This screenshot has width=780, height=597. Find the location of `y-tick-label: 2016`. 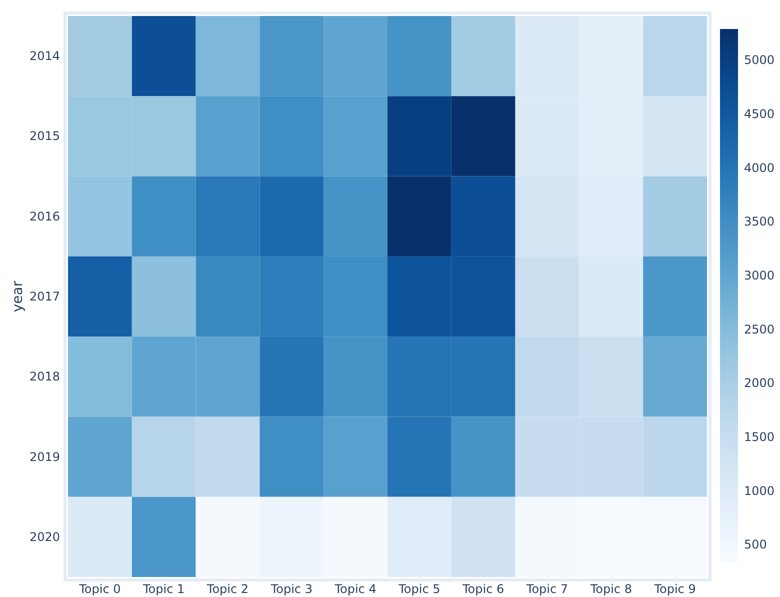

y-tick-label: 2016 is located at coordinates (44, 216).